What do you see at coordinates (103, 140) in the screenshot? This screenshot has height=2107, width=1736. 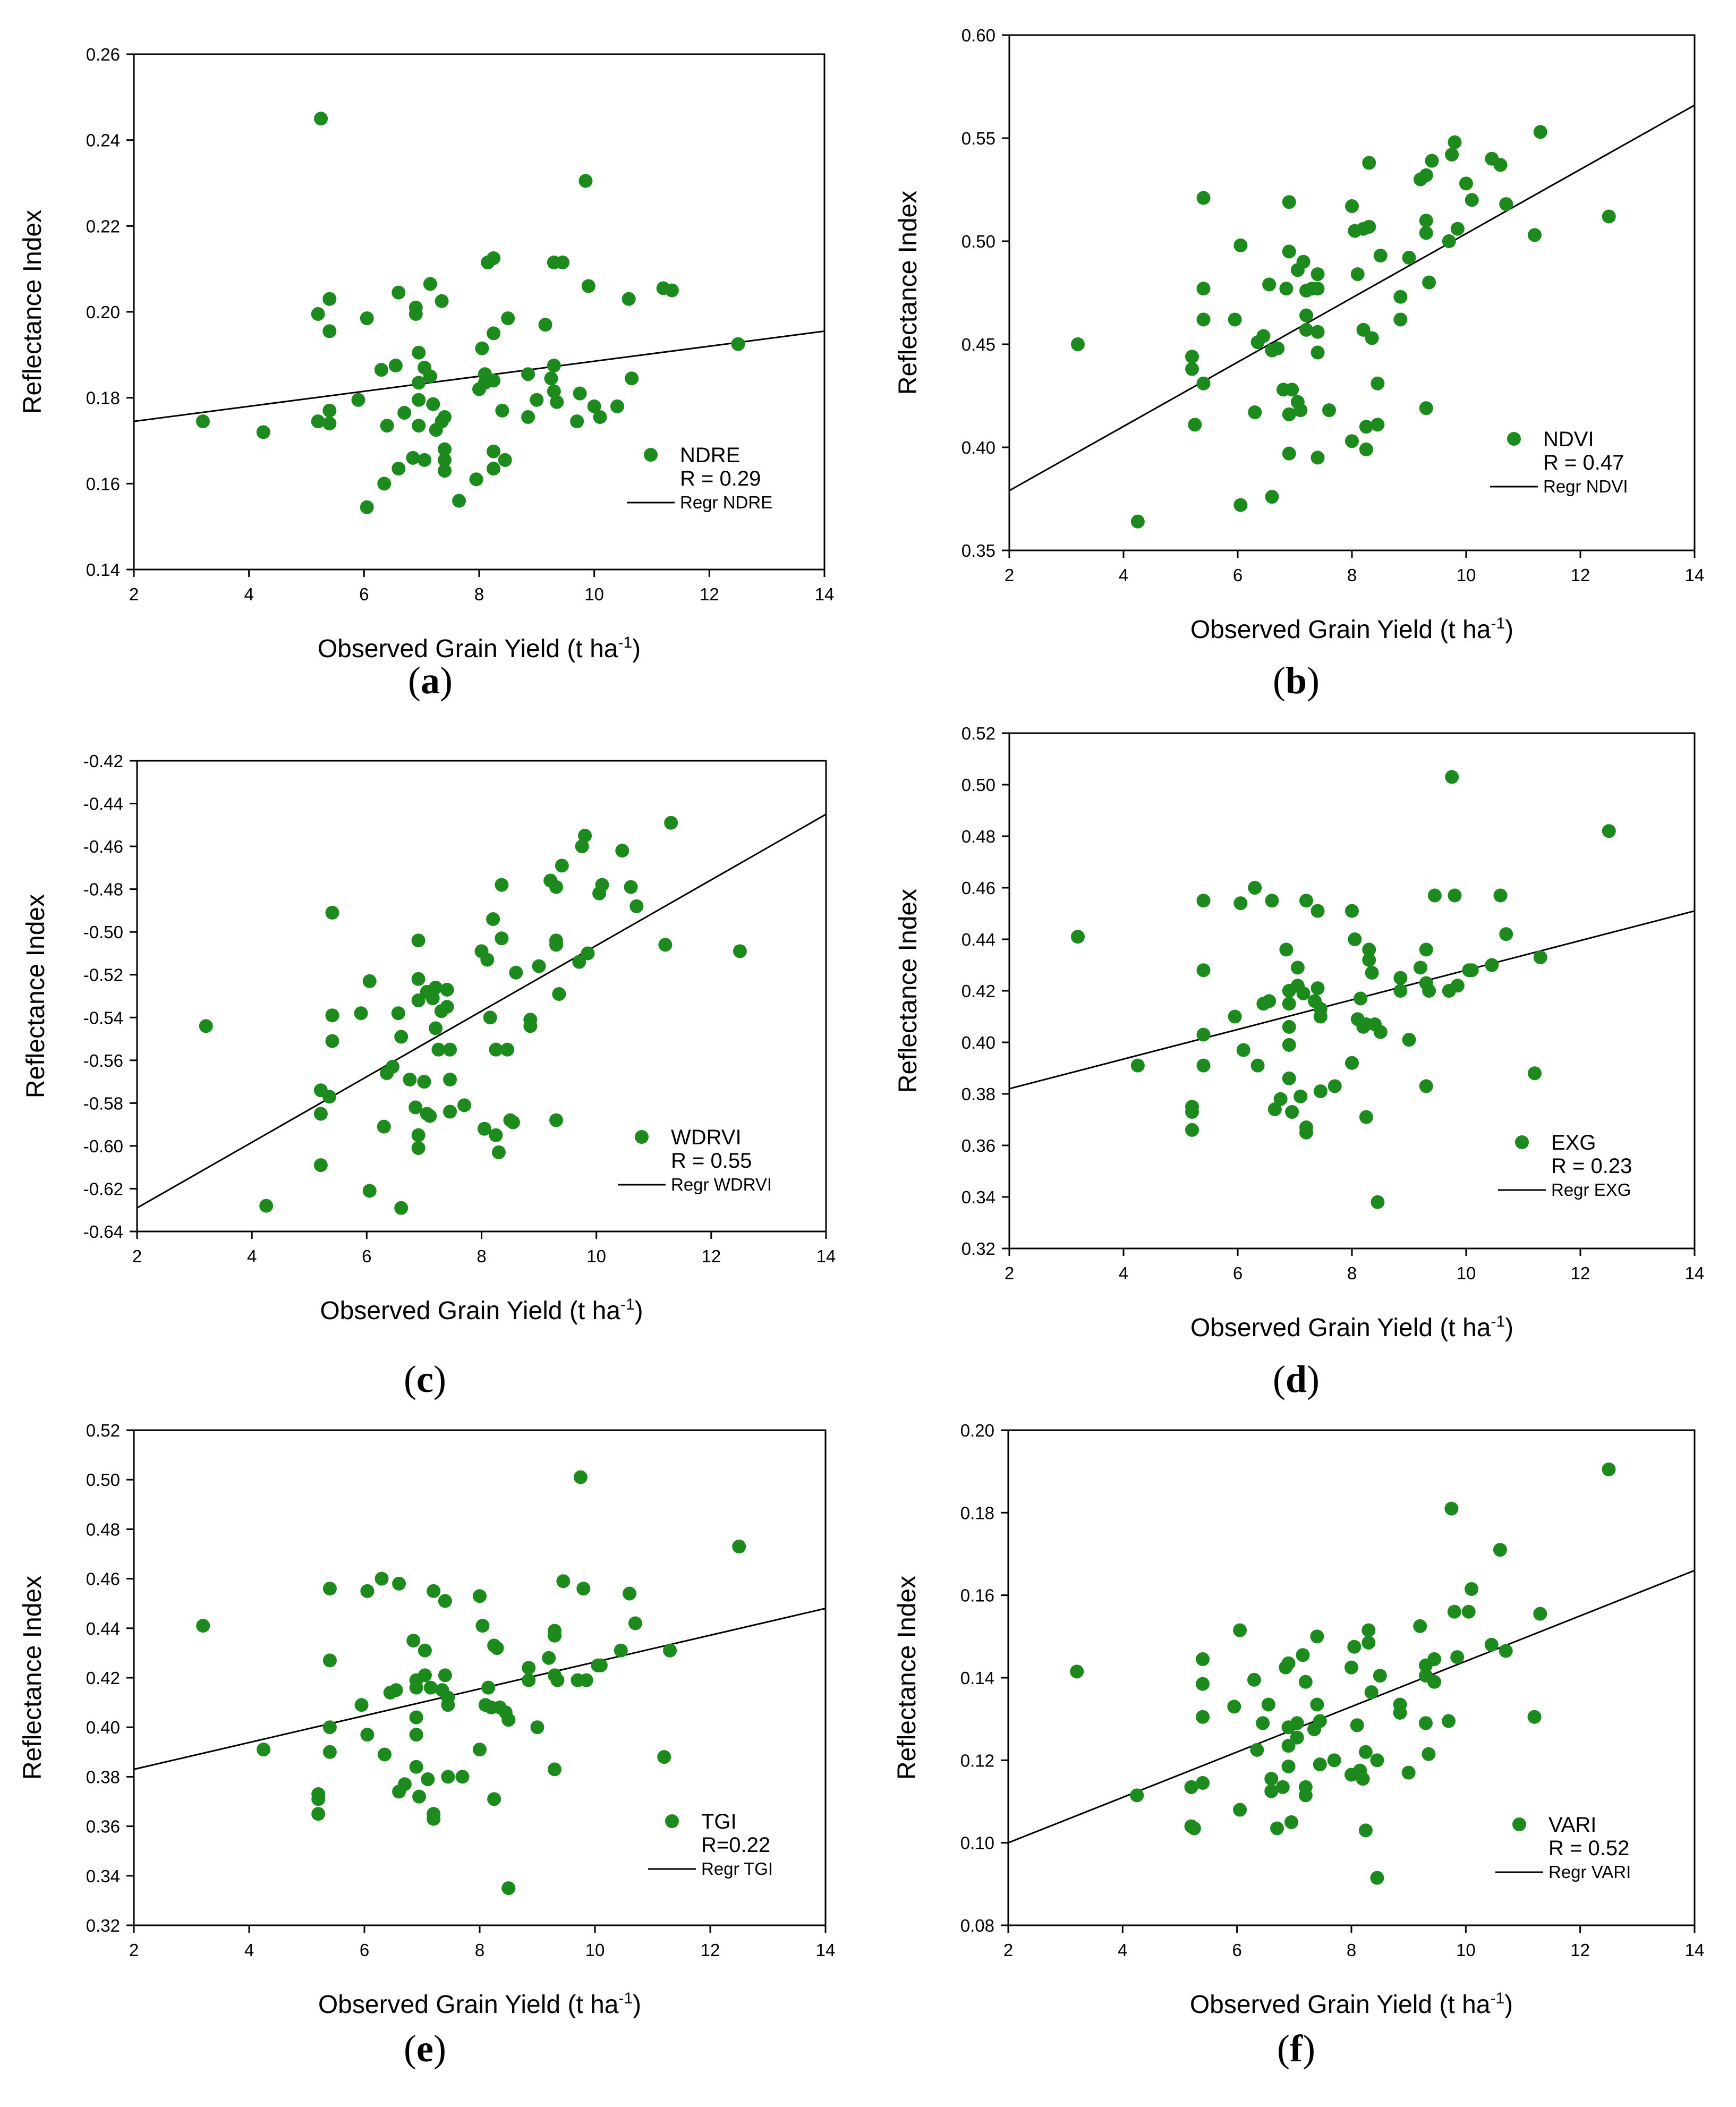 I see `y-tick-label: 0.24` at bounding box center [103, 140].